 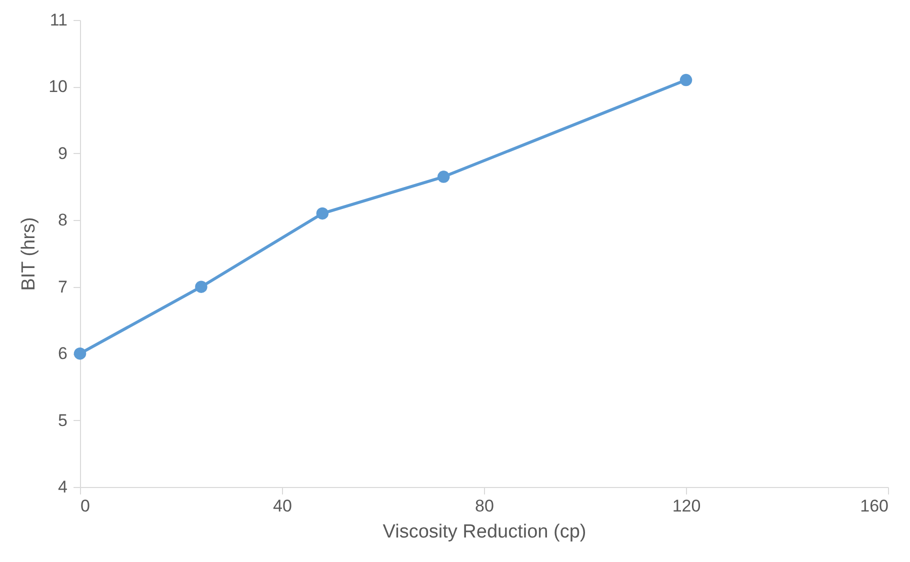 What do you see at coordinates (29, 254) in the screenshot?
I see `y-axis-title: BIT (hrs)` at bounding box center [29, 254].